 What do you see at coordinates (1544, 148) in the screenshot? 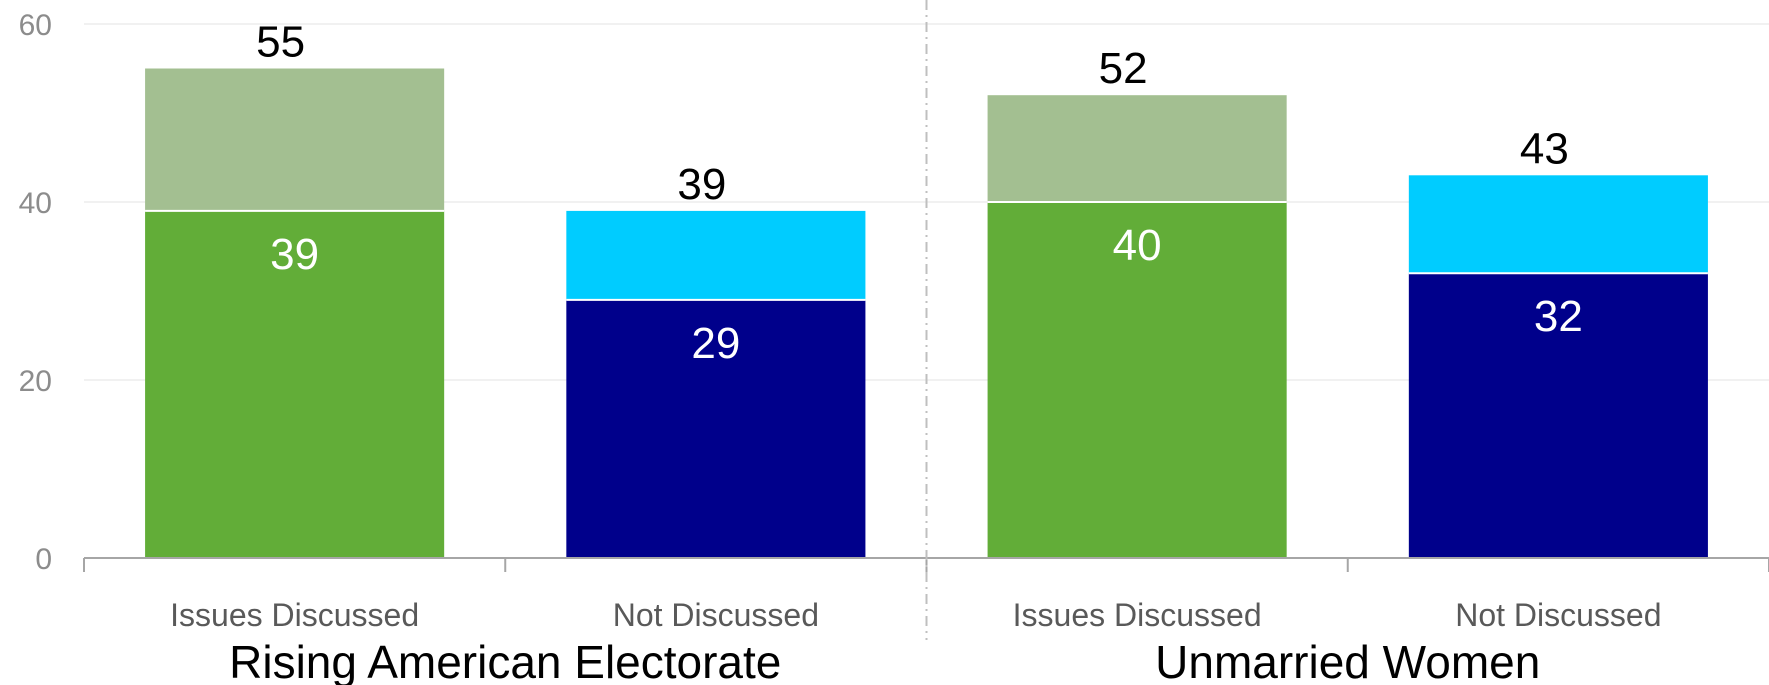
I see `total-value-label: 43` at bounding box center [1544, 148].